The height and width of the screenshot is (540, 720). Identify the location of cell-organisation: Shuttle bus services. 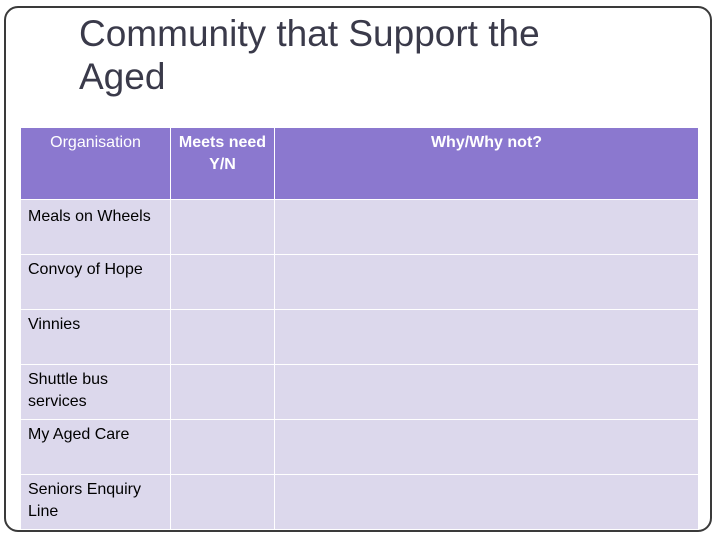
(95, 392).